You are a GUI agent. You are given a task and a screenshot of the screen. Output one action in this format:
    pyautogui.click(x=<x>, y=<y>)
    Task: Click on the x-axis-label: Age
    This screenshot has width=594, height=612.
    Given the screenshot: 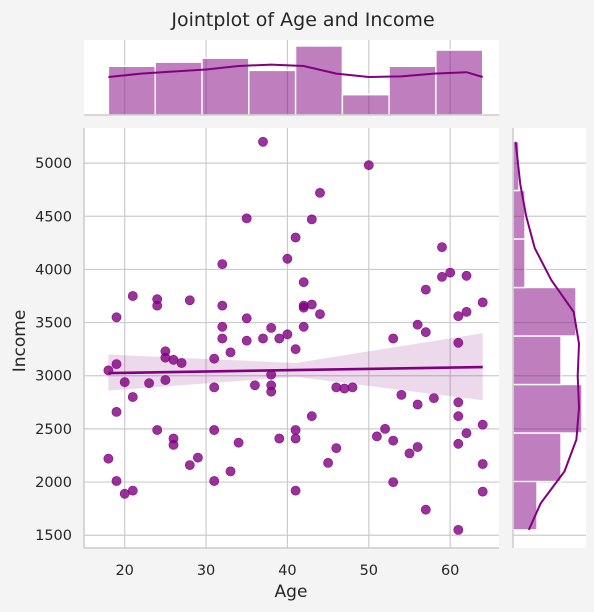 What is the action you would take?
    pyautogui.click(x=291, y=592)
    